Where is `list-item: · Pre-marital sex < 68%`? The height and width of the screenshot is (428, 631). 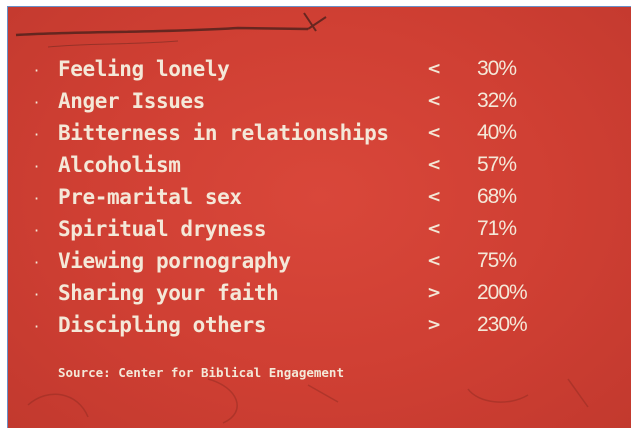 list-item: · Pre-marital sex < 68% is located at coordinates (319, 199).